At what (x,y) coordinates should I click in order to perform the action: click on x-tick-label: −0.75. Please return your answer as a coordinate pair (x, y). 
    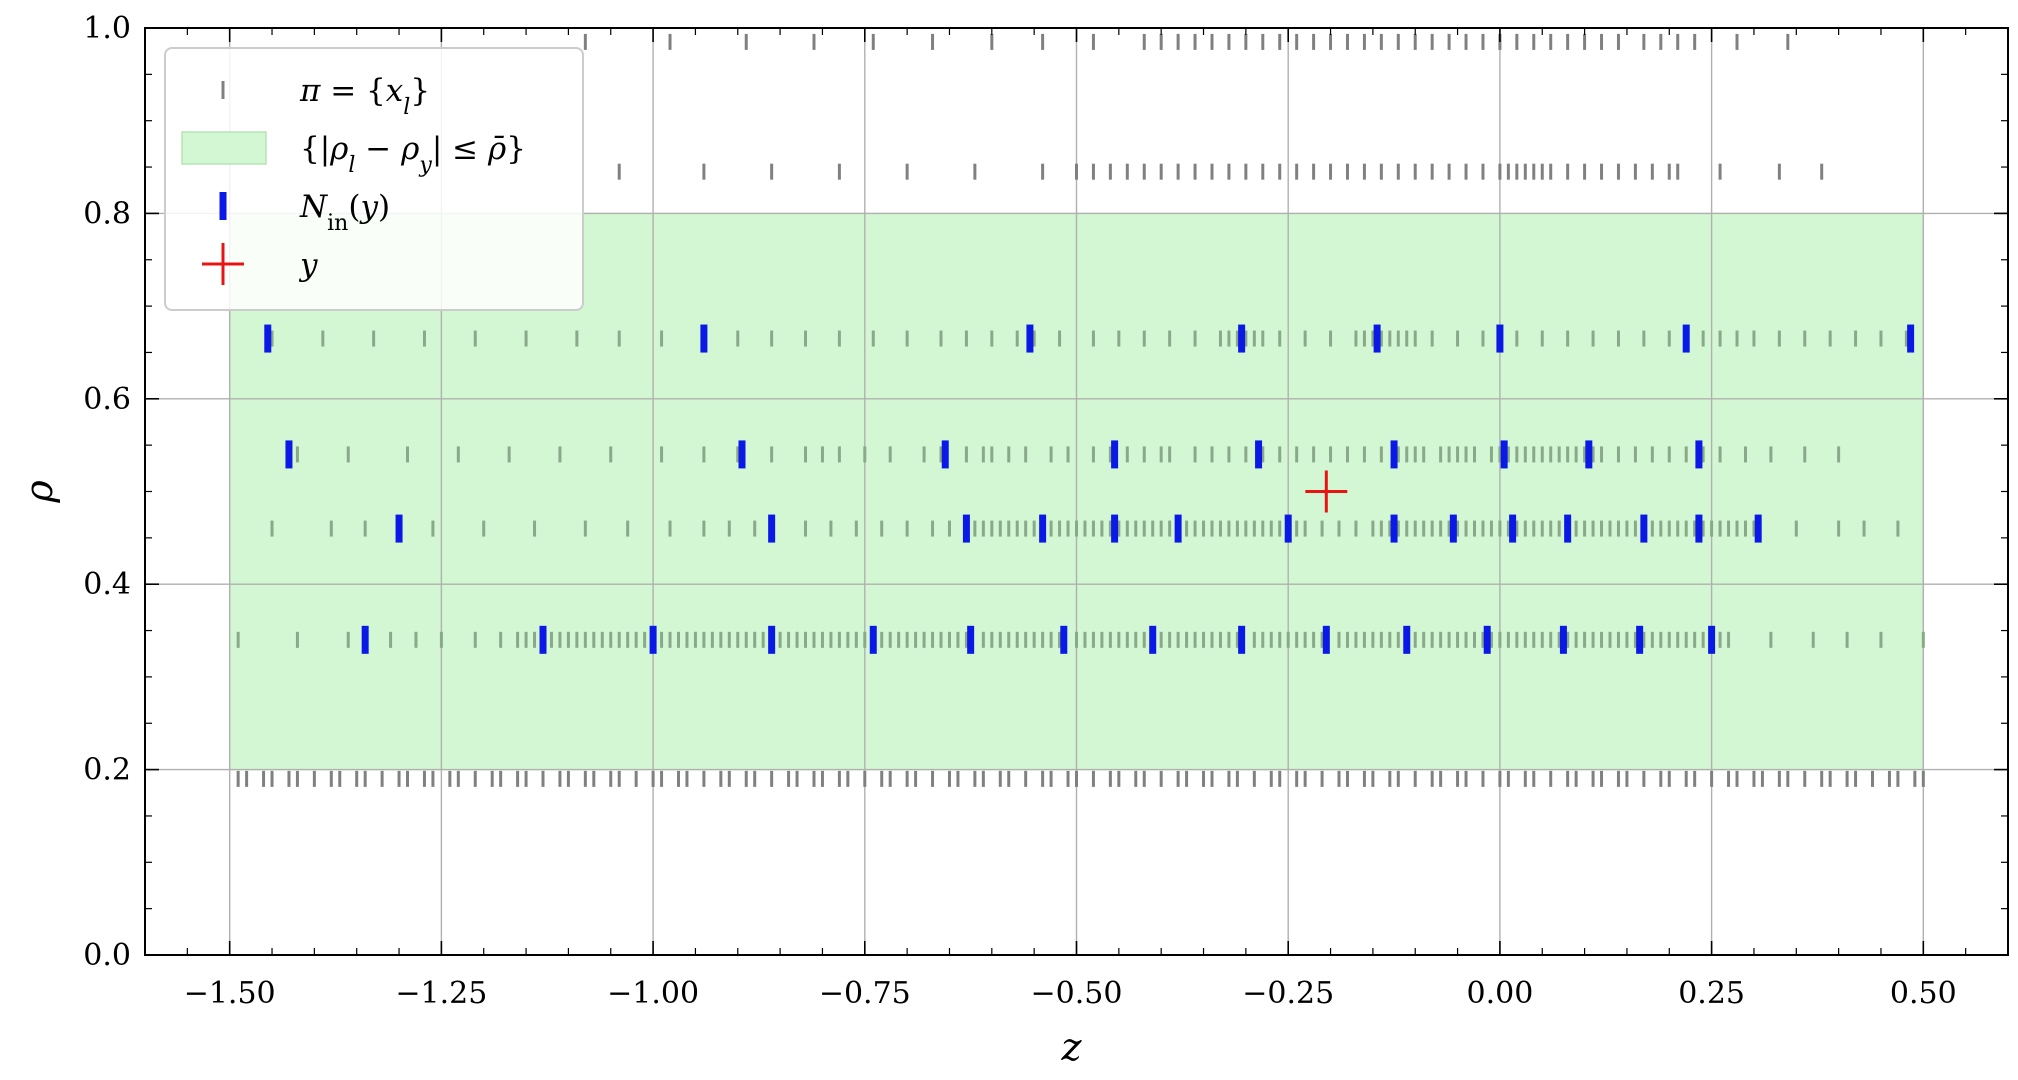
    Looking at the image, I should click on (865, 993).